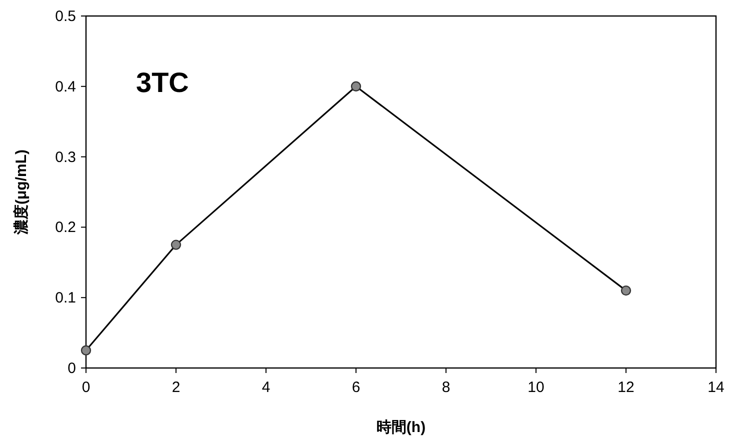 The height and width of the screenshot is (442, 734). Describe the element at coordinates (536, 387) in the screenshot. I see `x-tick-label: 10` at that location.